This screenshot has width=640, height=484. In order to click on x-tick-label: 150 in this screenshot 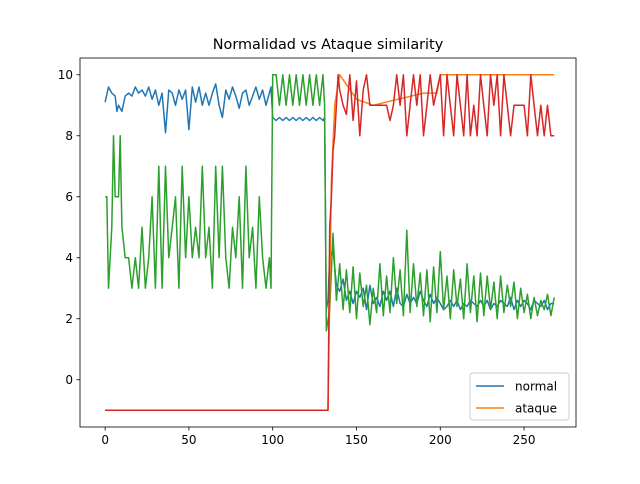, I will do `click(356, 440)`.